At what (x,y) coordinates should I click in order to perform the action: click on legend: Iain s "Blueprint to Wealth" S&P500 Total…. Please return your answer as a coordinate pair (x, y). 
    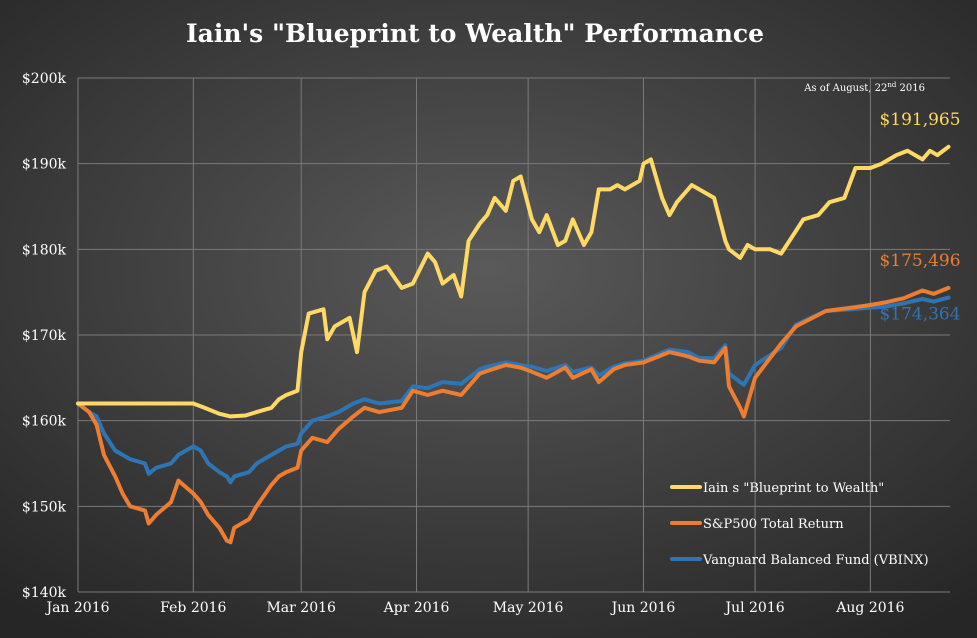
    Looking at the image, I should click on (799, 524).